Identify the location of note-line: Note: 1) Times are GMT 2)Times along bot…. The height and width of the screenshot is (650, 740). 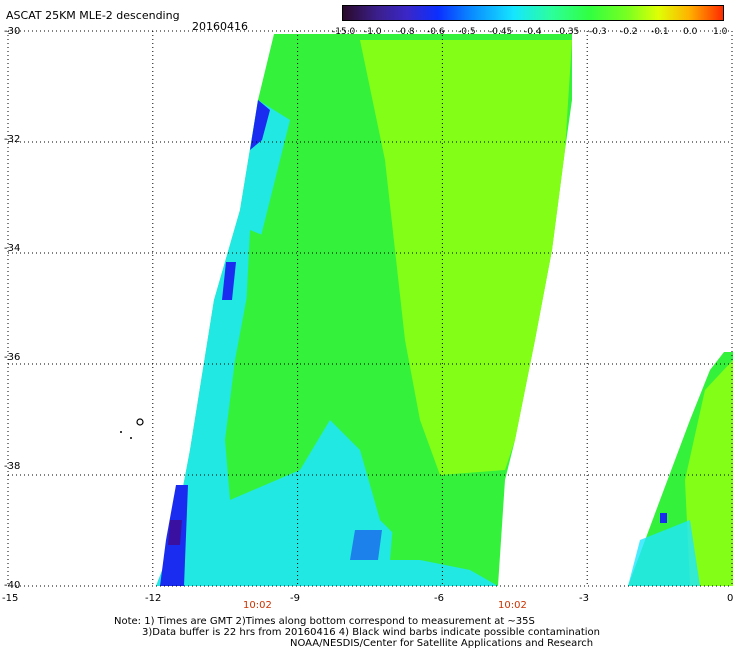
(324, 621).